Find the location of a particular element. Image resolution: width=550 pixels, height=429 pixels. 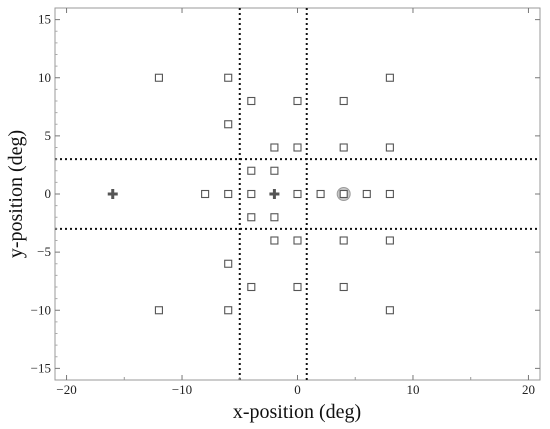

y-tick-label: 10 is located at coordinates (44, 77).